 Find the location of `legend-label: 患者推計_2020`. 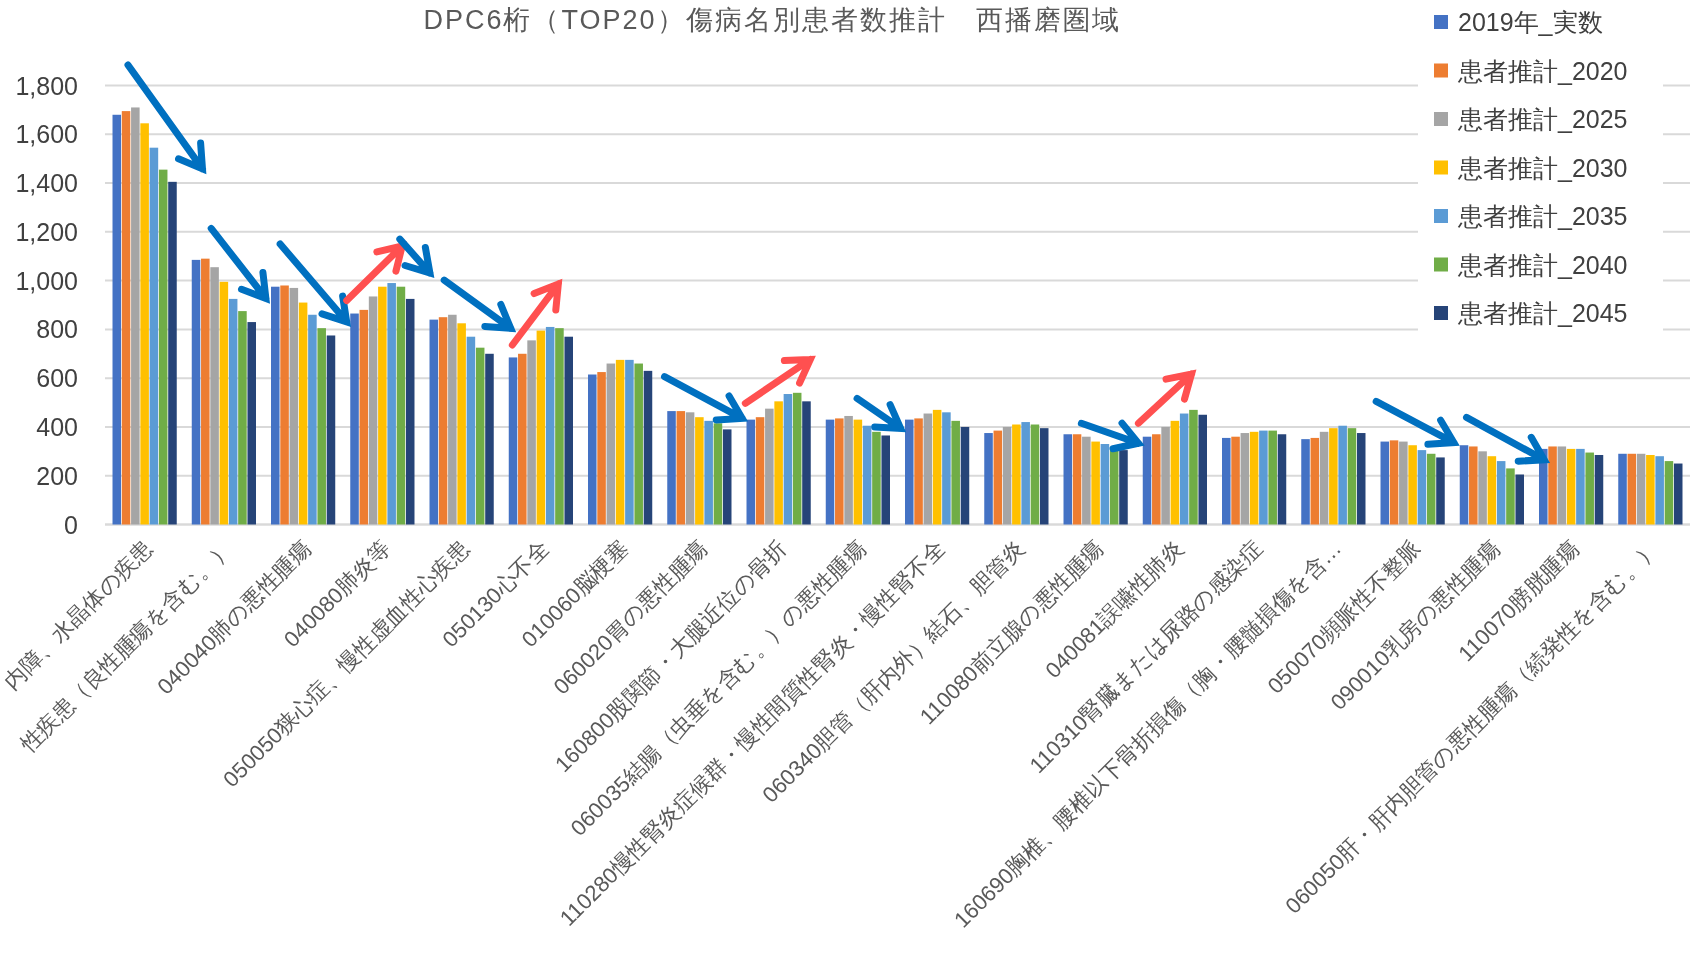

legend-label: 患者推計_2020 is located at coordinates (1542, 70).